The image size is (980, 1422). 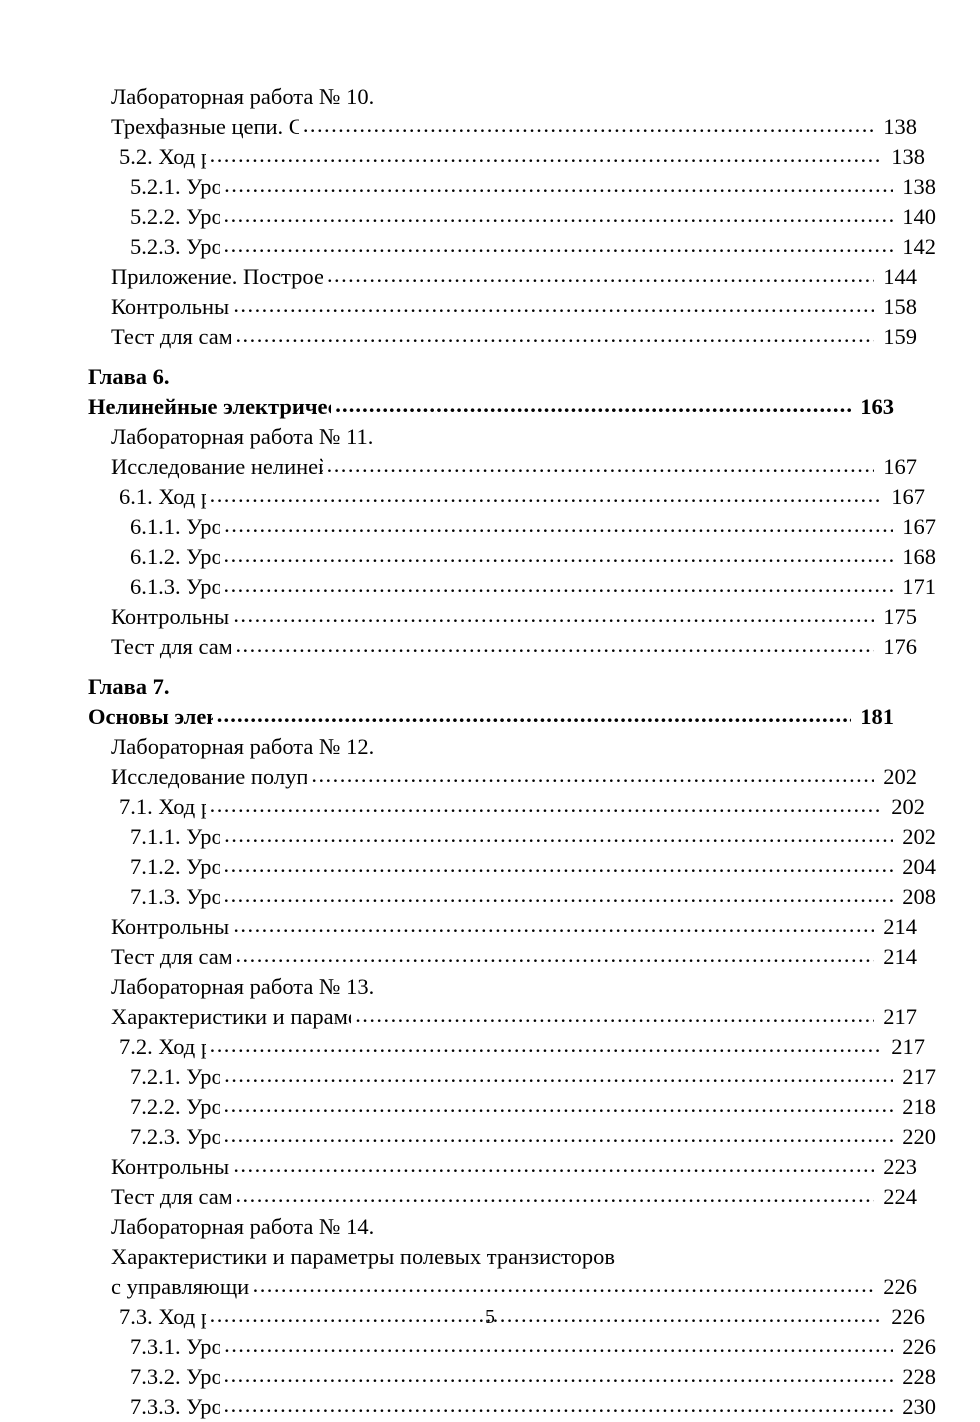 I want to click on toc-entry-title: 5.2. Ход работы, so click(x=162, y=156).